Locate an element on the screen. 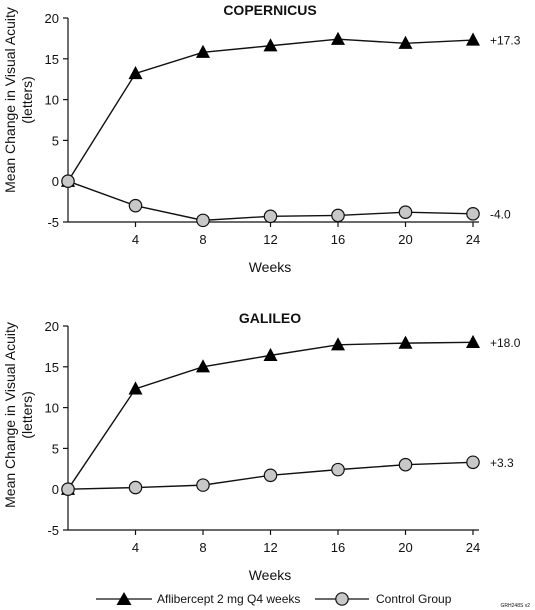 The image size is (535, 610). chart-title: GALILEO is located at coordinates (270, 318).